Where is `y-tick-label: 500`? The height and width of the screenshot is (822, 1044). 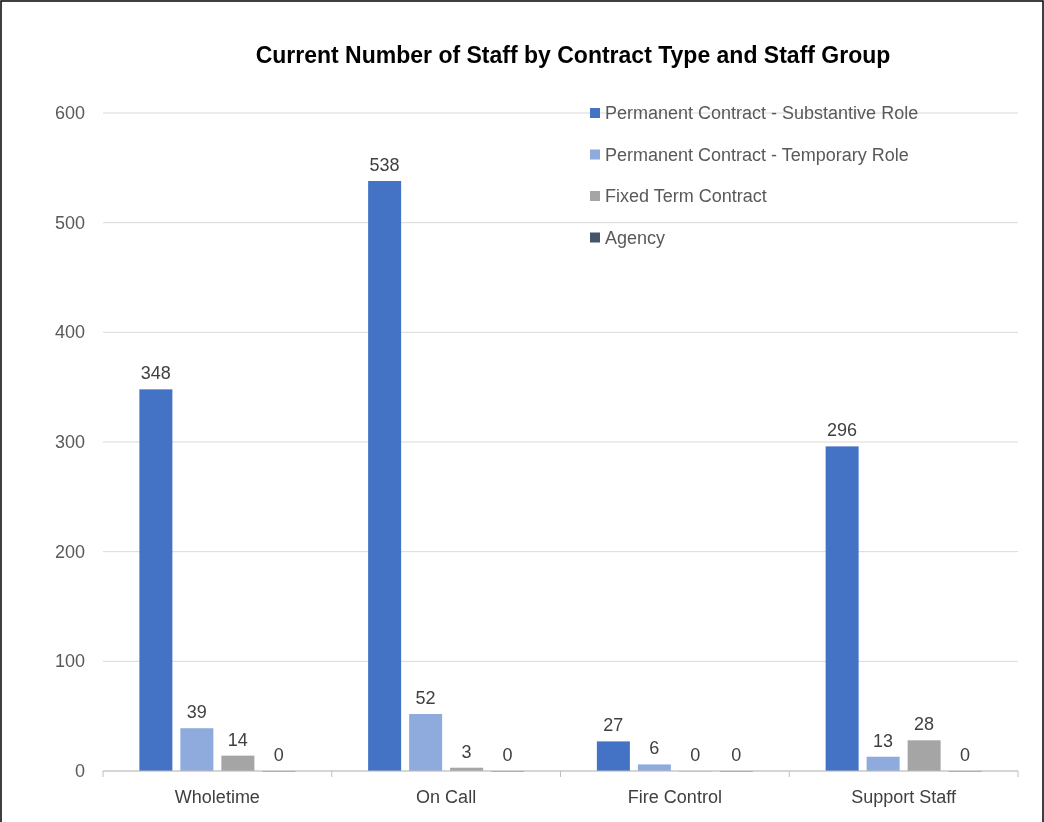 y-tick-label: 500 is located at coordinates (69, 222).